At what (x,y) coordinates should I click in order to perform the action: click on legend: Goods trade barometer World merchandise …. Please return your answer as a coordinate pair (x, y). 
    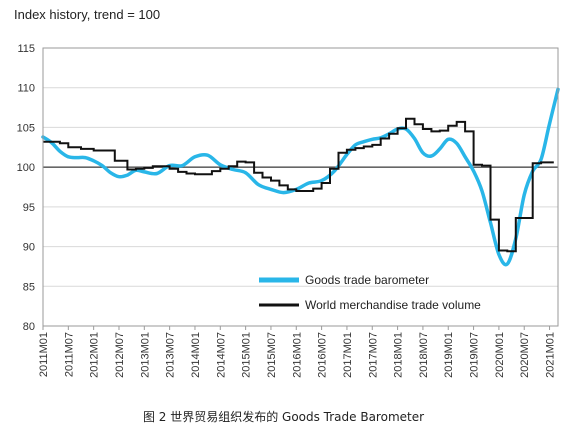
    Looking at the image, I should click on (370, 292).